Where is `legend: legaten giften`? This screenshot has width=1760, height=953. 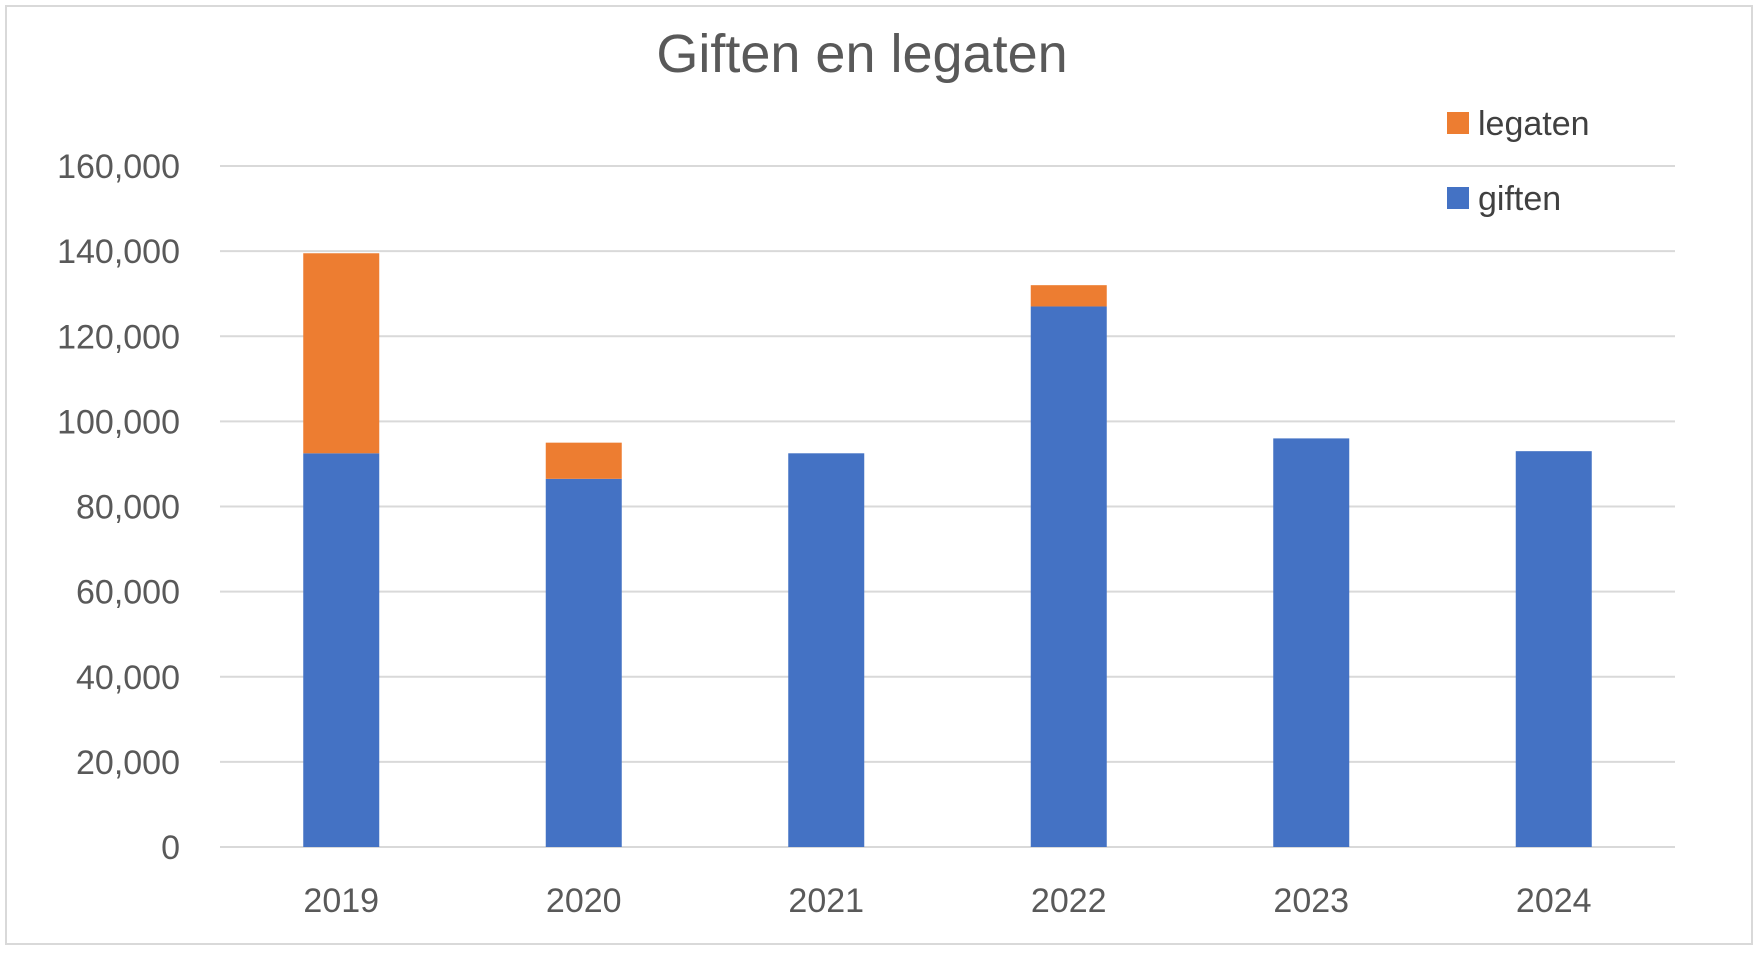
legend: legaten giften is located at coordinates (1518, 161).